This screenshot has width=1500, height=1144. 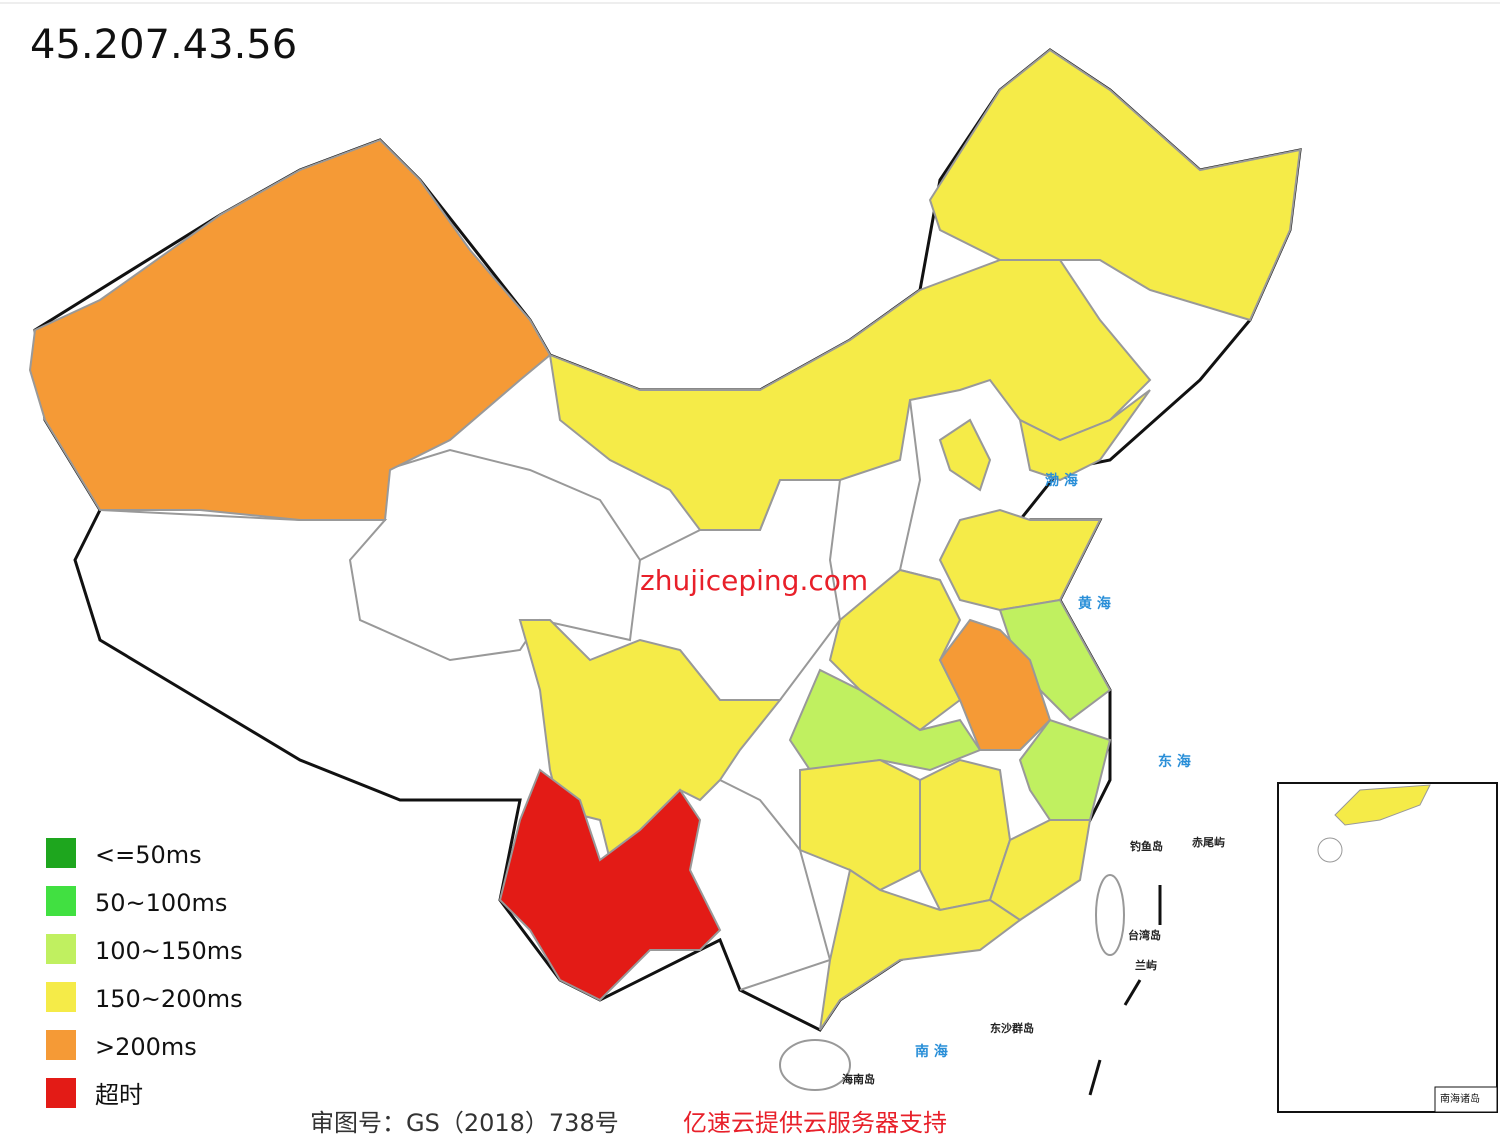 What do you see at coordinates (965, 455) in the screenshot?
I see `region-beijing-tianjin` at bounding box center [965, 455].